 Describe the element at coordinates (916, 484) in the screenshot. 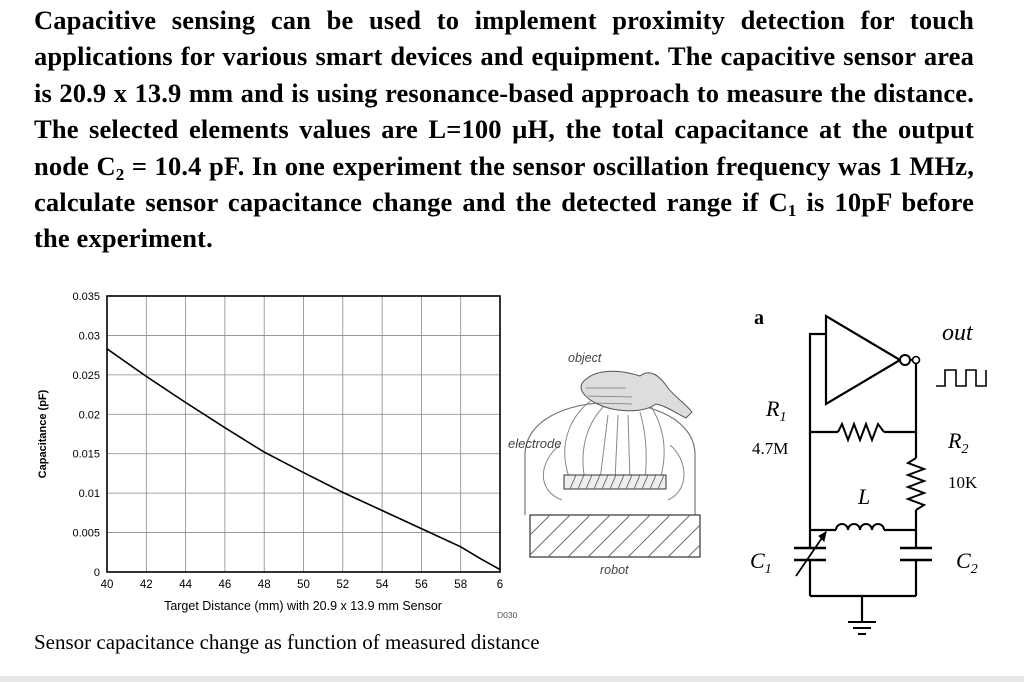

I see `r2-resistor` at that location.